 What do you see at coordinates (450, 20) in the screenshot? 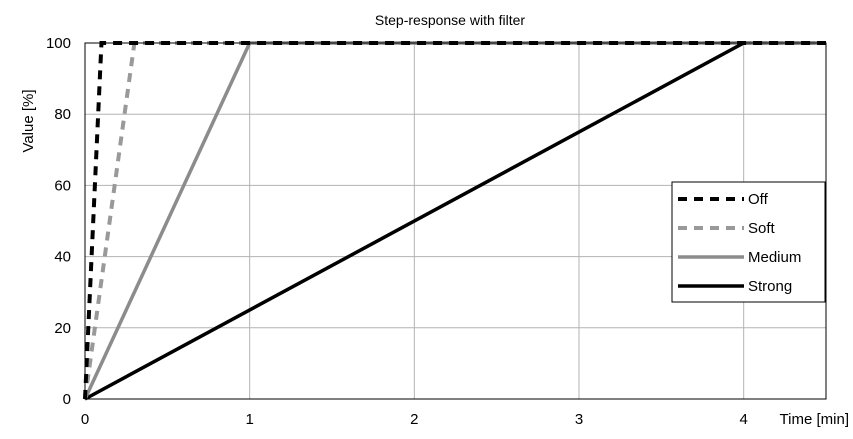
I see `chart-title: Step-response with filter` at bounding box center [450, 20].